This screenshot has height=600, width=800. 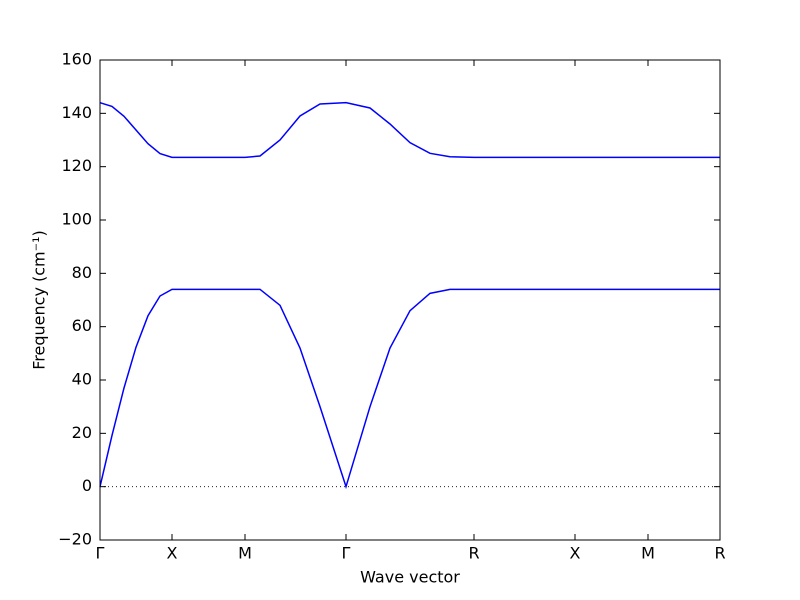 I want to click on y-tick-label: 20, so click(x=82, y=432).